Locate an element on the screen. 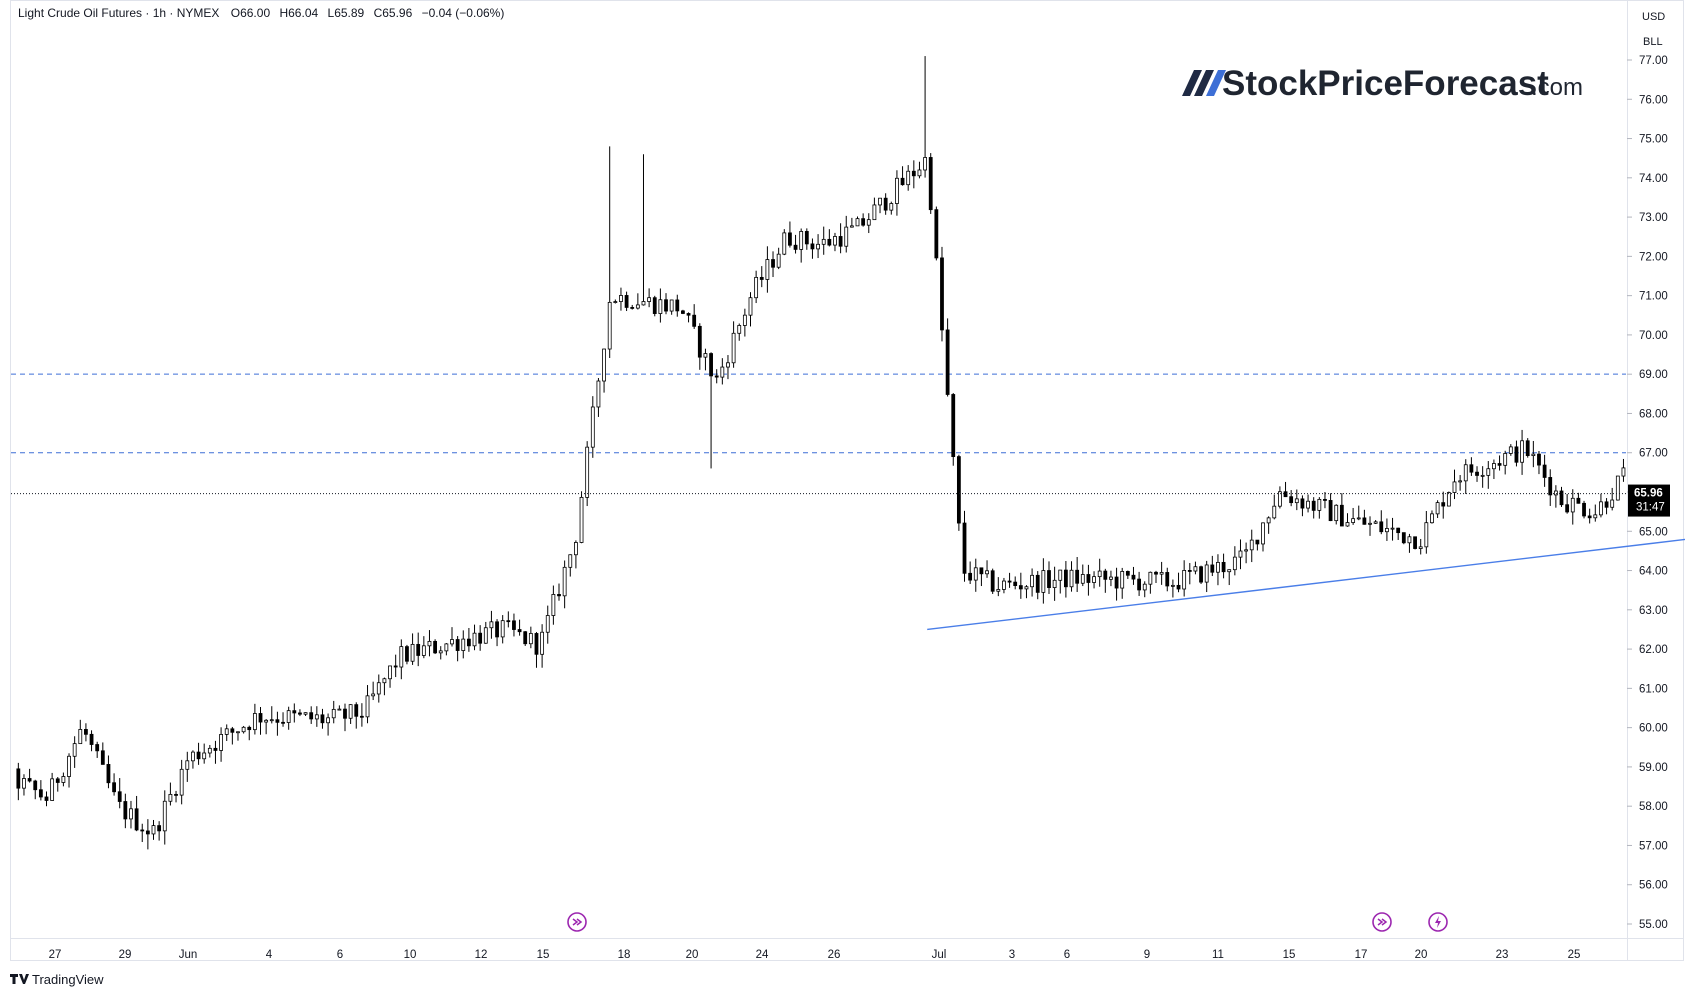 The height and width of the screenshot is (996, 1685). lightning-event-icon is located at coordinates (1438, 922).